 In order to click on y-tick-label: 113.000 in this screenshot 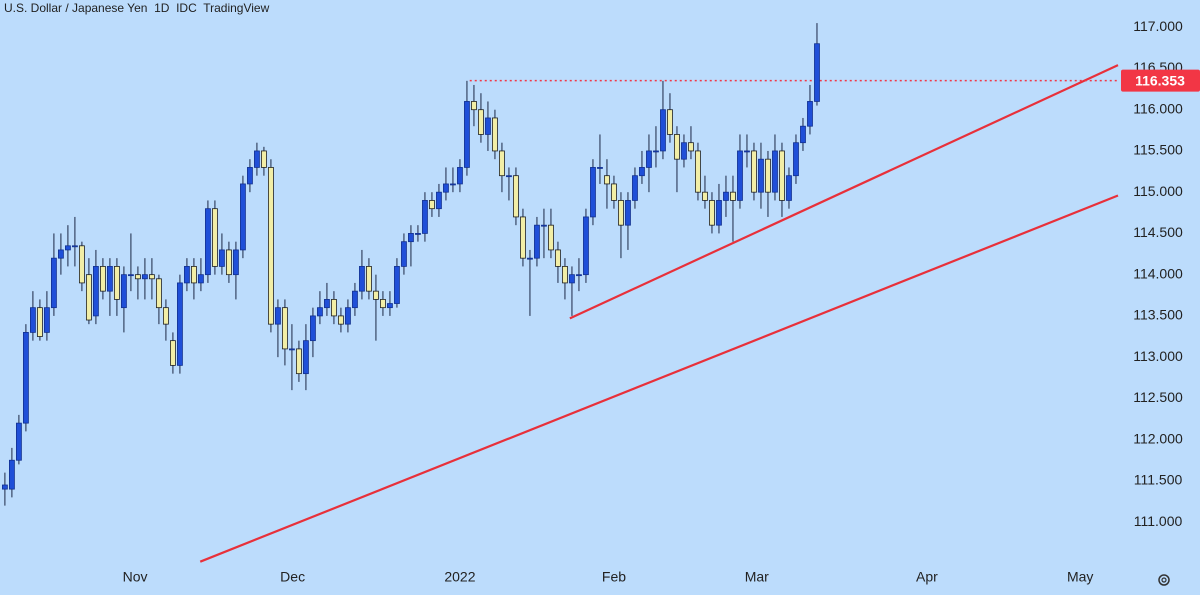, I will do `click(1158, 356)`.